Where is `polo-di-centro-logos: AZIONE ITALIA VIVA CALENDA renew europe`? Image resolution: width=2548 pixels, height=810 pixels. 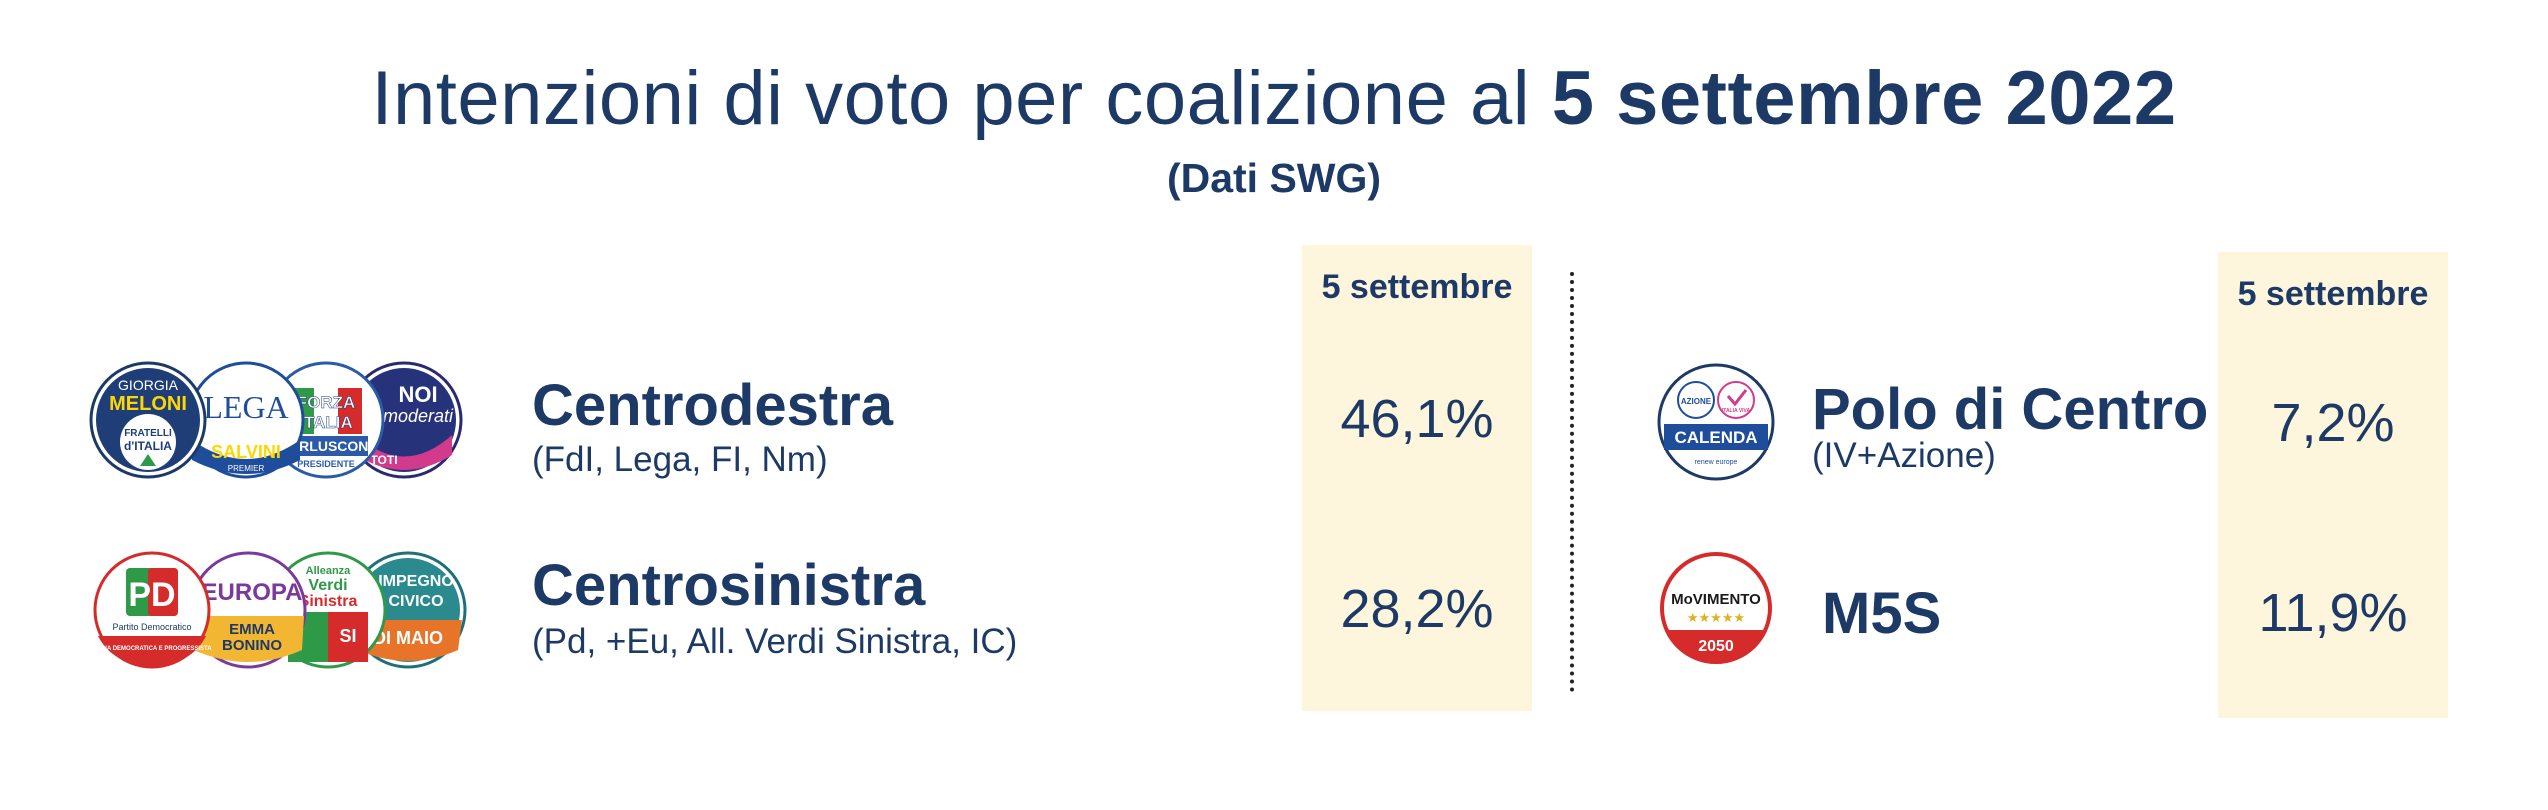
polo-di-centro-logos: AZIONE ITALIA VIVA CALENDA renew europe is located at coordinates (1716, 422).